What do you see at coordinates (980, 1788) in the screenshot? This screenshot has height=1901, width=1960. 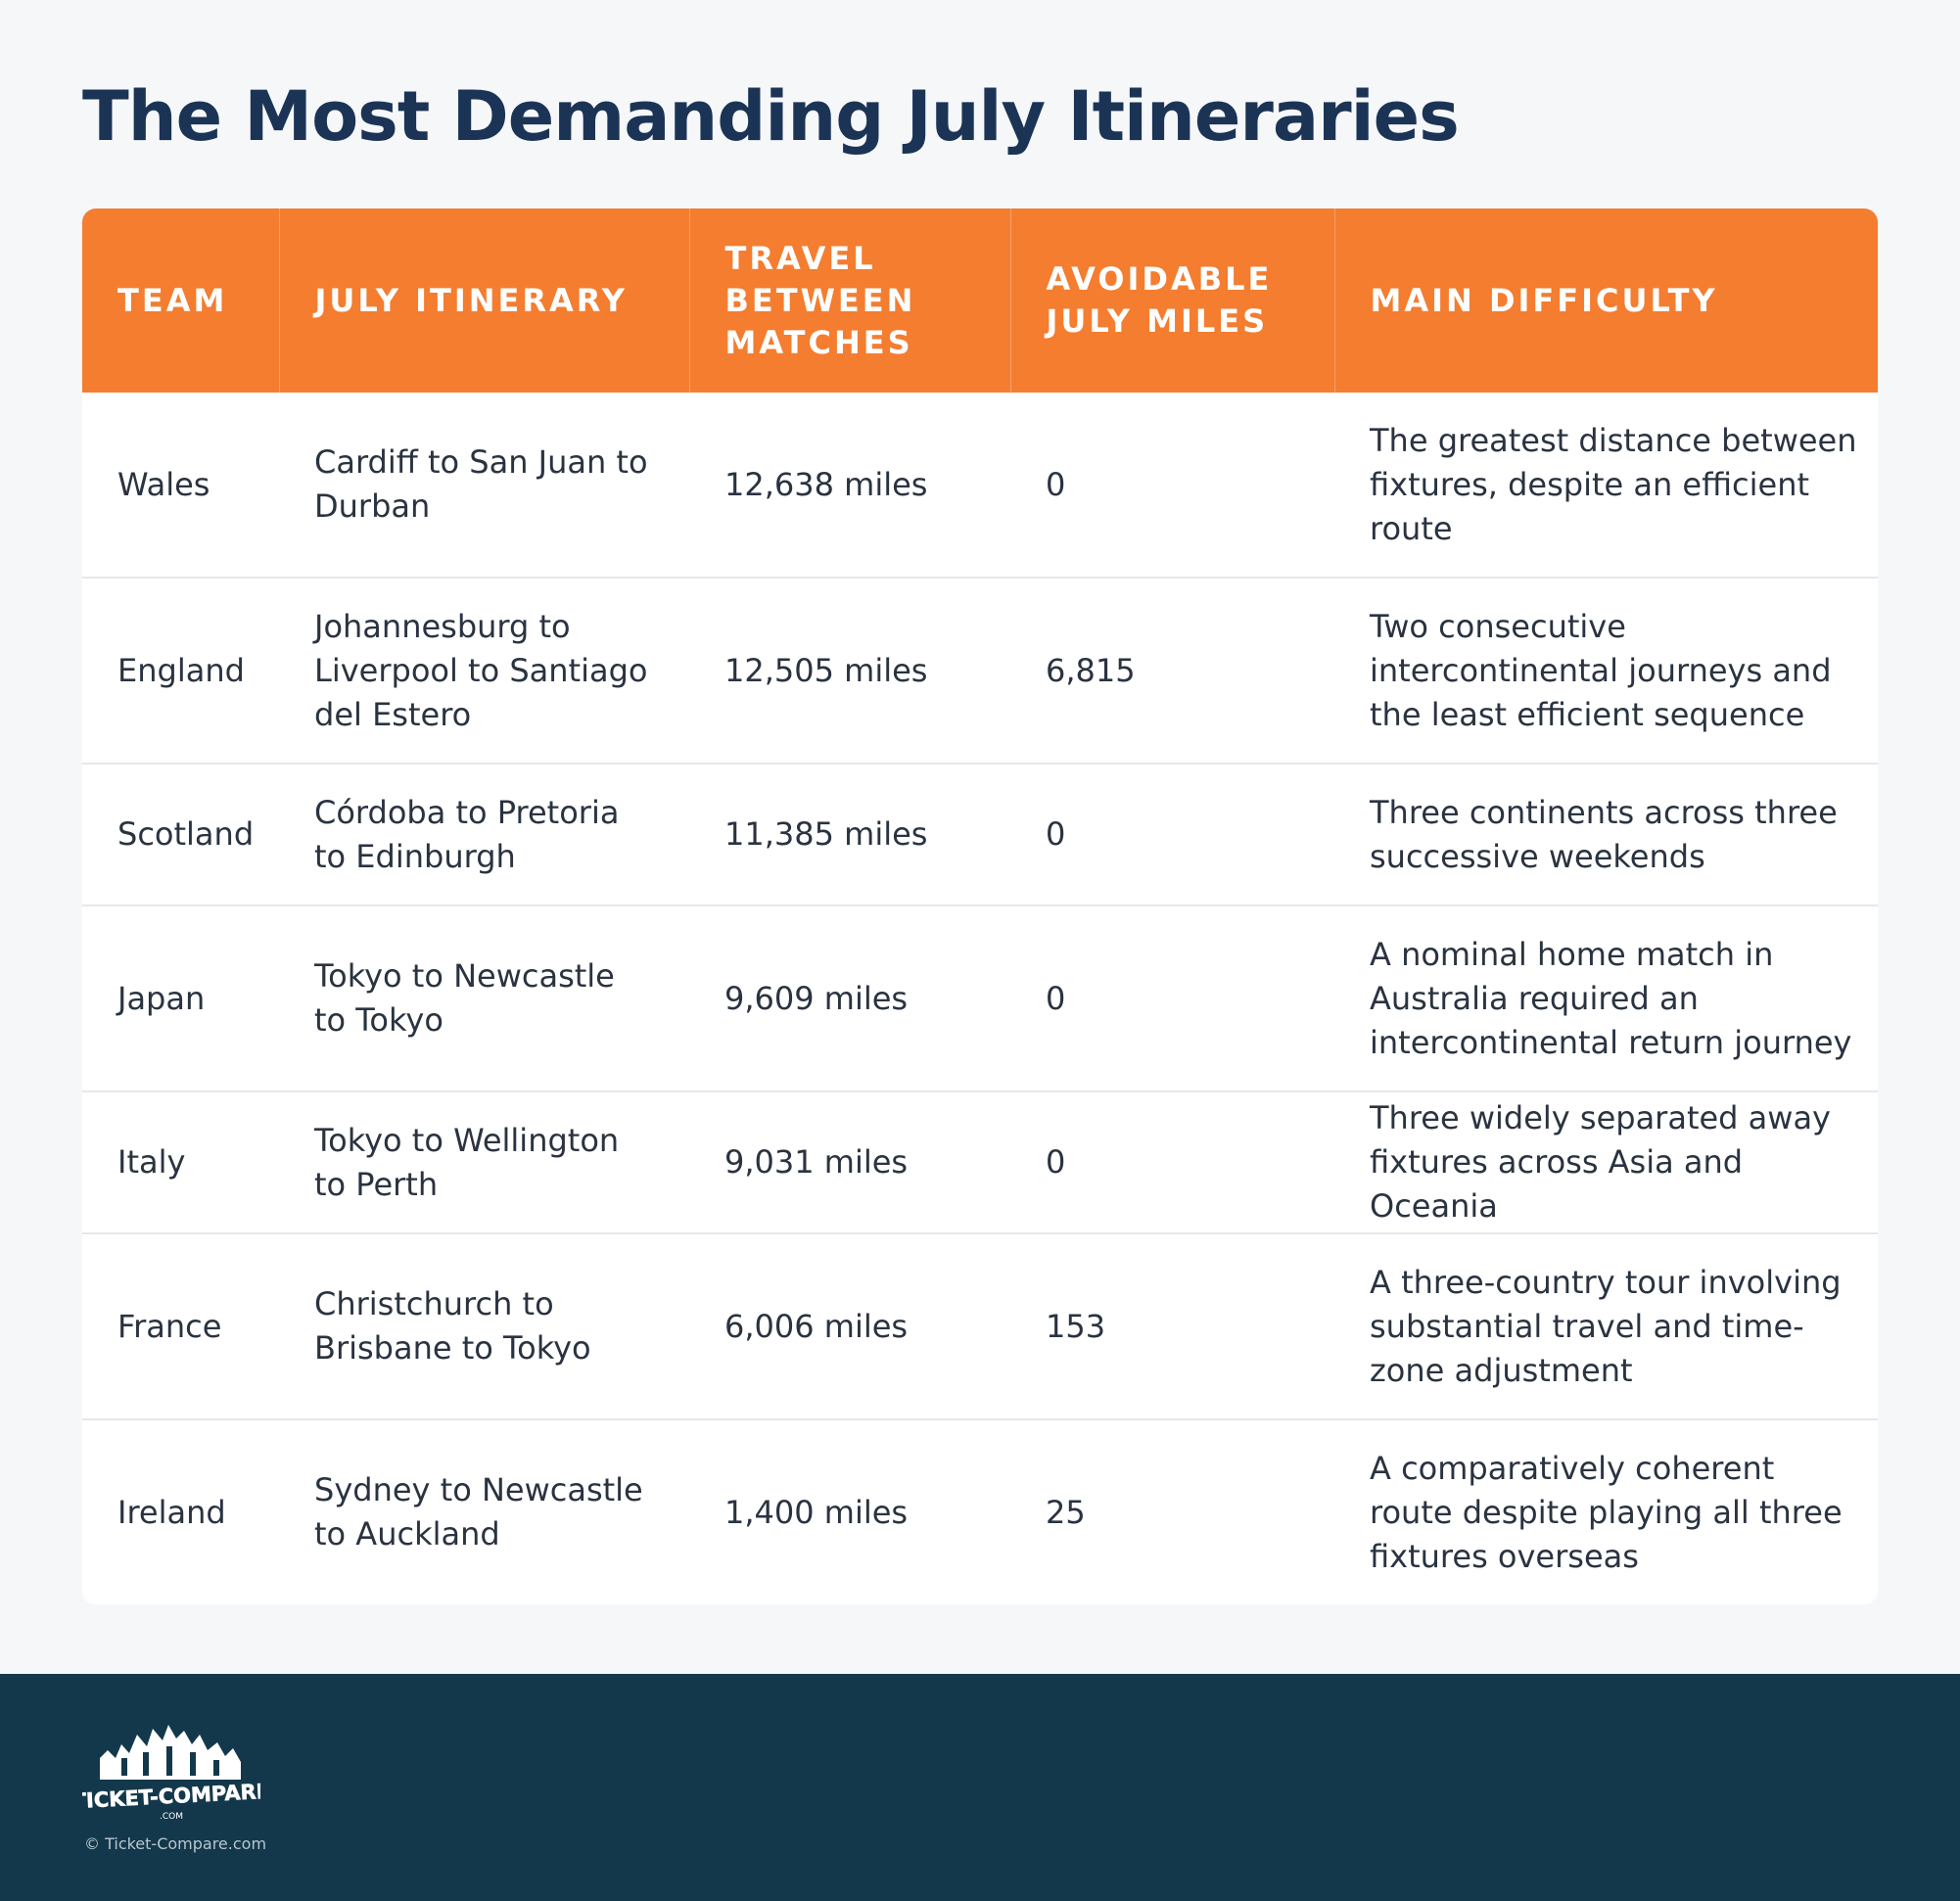 I see `footer: TICKET-COMPARE .COM © Ticket-Compare.com` at bounding box center [980, 1788].